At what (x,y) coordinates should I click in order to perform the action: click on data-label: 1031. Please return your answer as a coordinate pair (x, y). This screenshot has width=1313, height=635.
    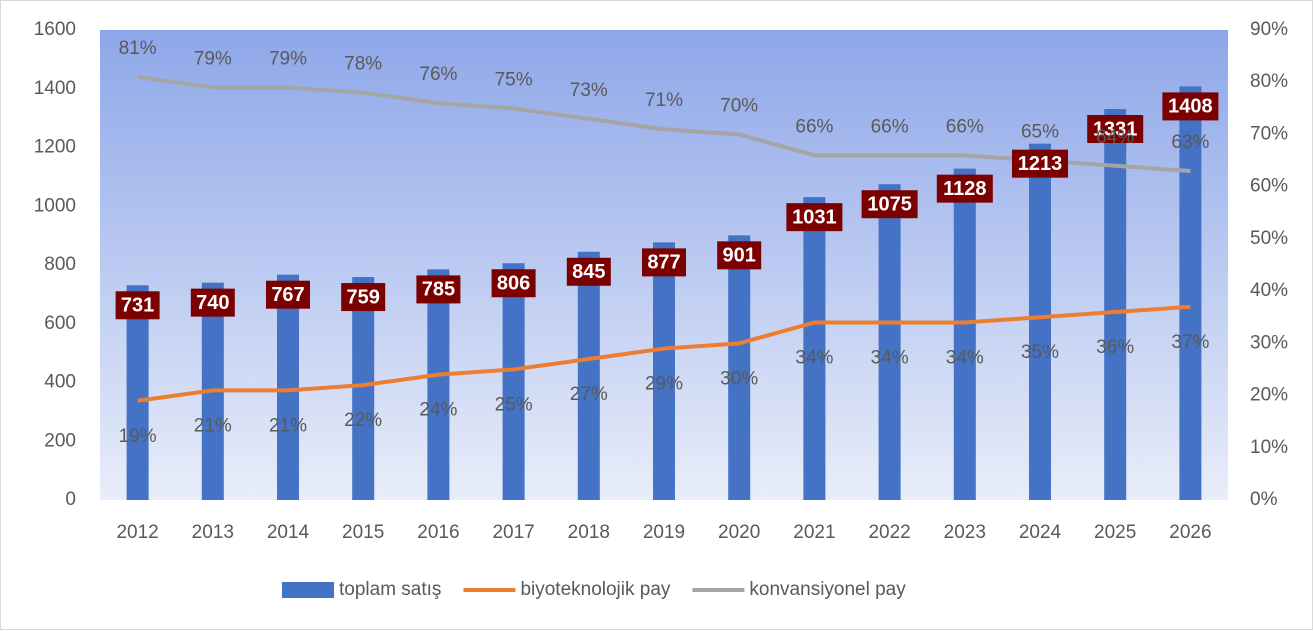
    Looking at the image, I should click on (814, 217).